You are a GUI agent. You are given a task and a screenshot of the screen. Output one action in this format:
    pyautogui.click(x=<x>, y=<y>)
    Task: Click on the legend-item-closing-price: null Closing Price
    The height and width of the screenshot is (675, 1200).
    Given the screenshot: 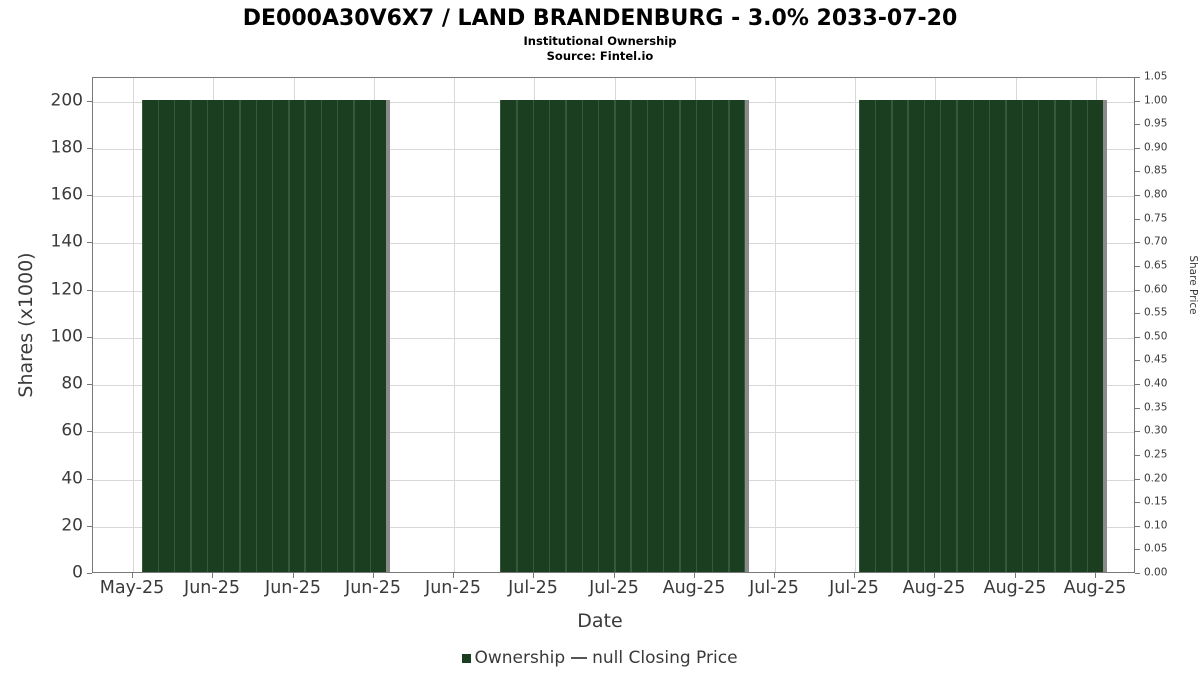 What is the action you would take?
    pyautogui.click(x=651, y=658)
    